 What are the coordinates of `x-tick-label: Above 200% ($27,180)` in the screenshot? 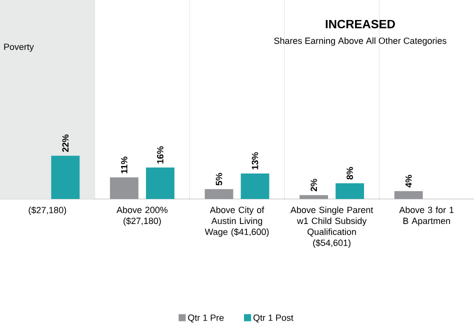 It's located at (142, 216).